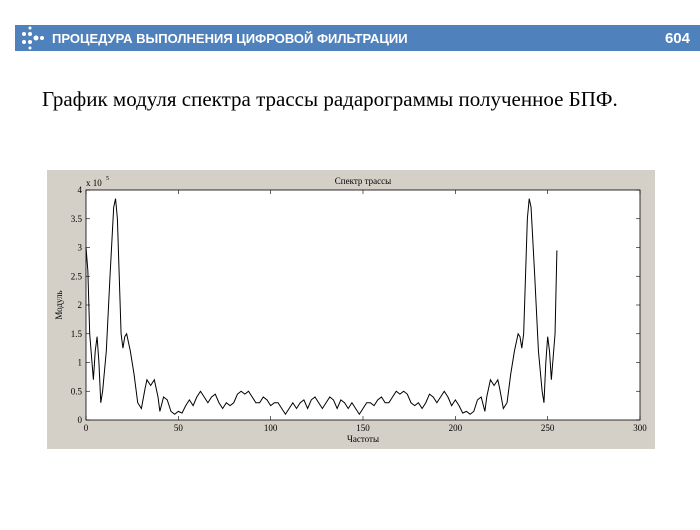  I want to click on y-tick-label: 0.5, so click(77, 391).